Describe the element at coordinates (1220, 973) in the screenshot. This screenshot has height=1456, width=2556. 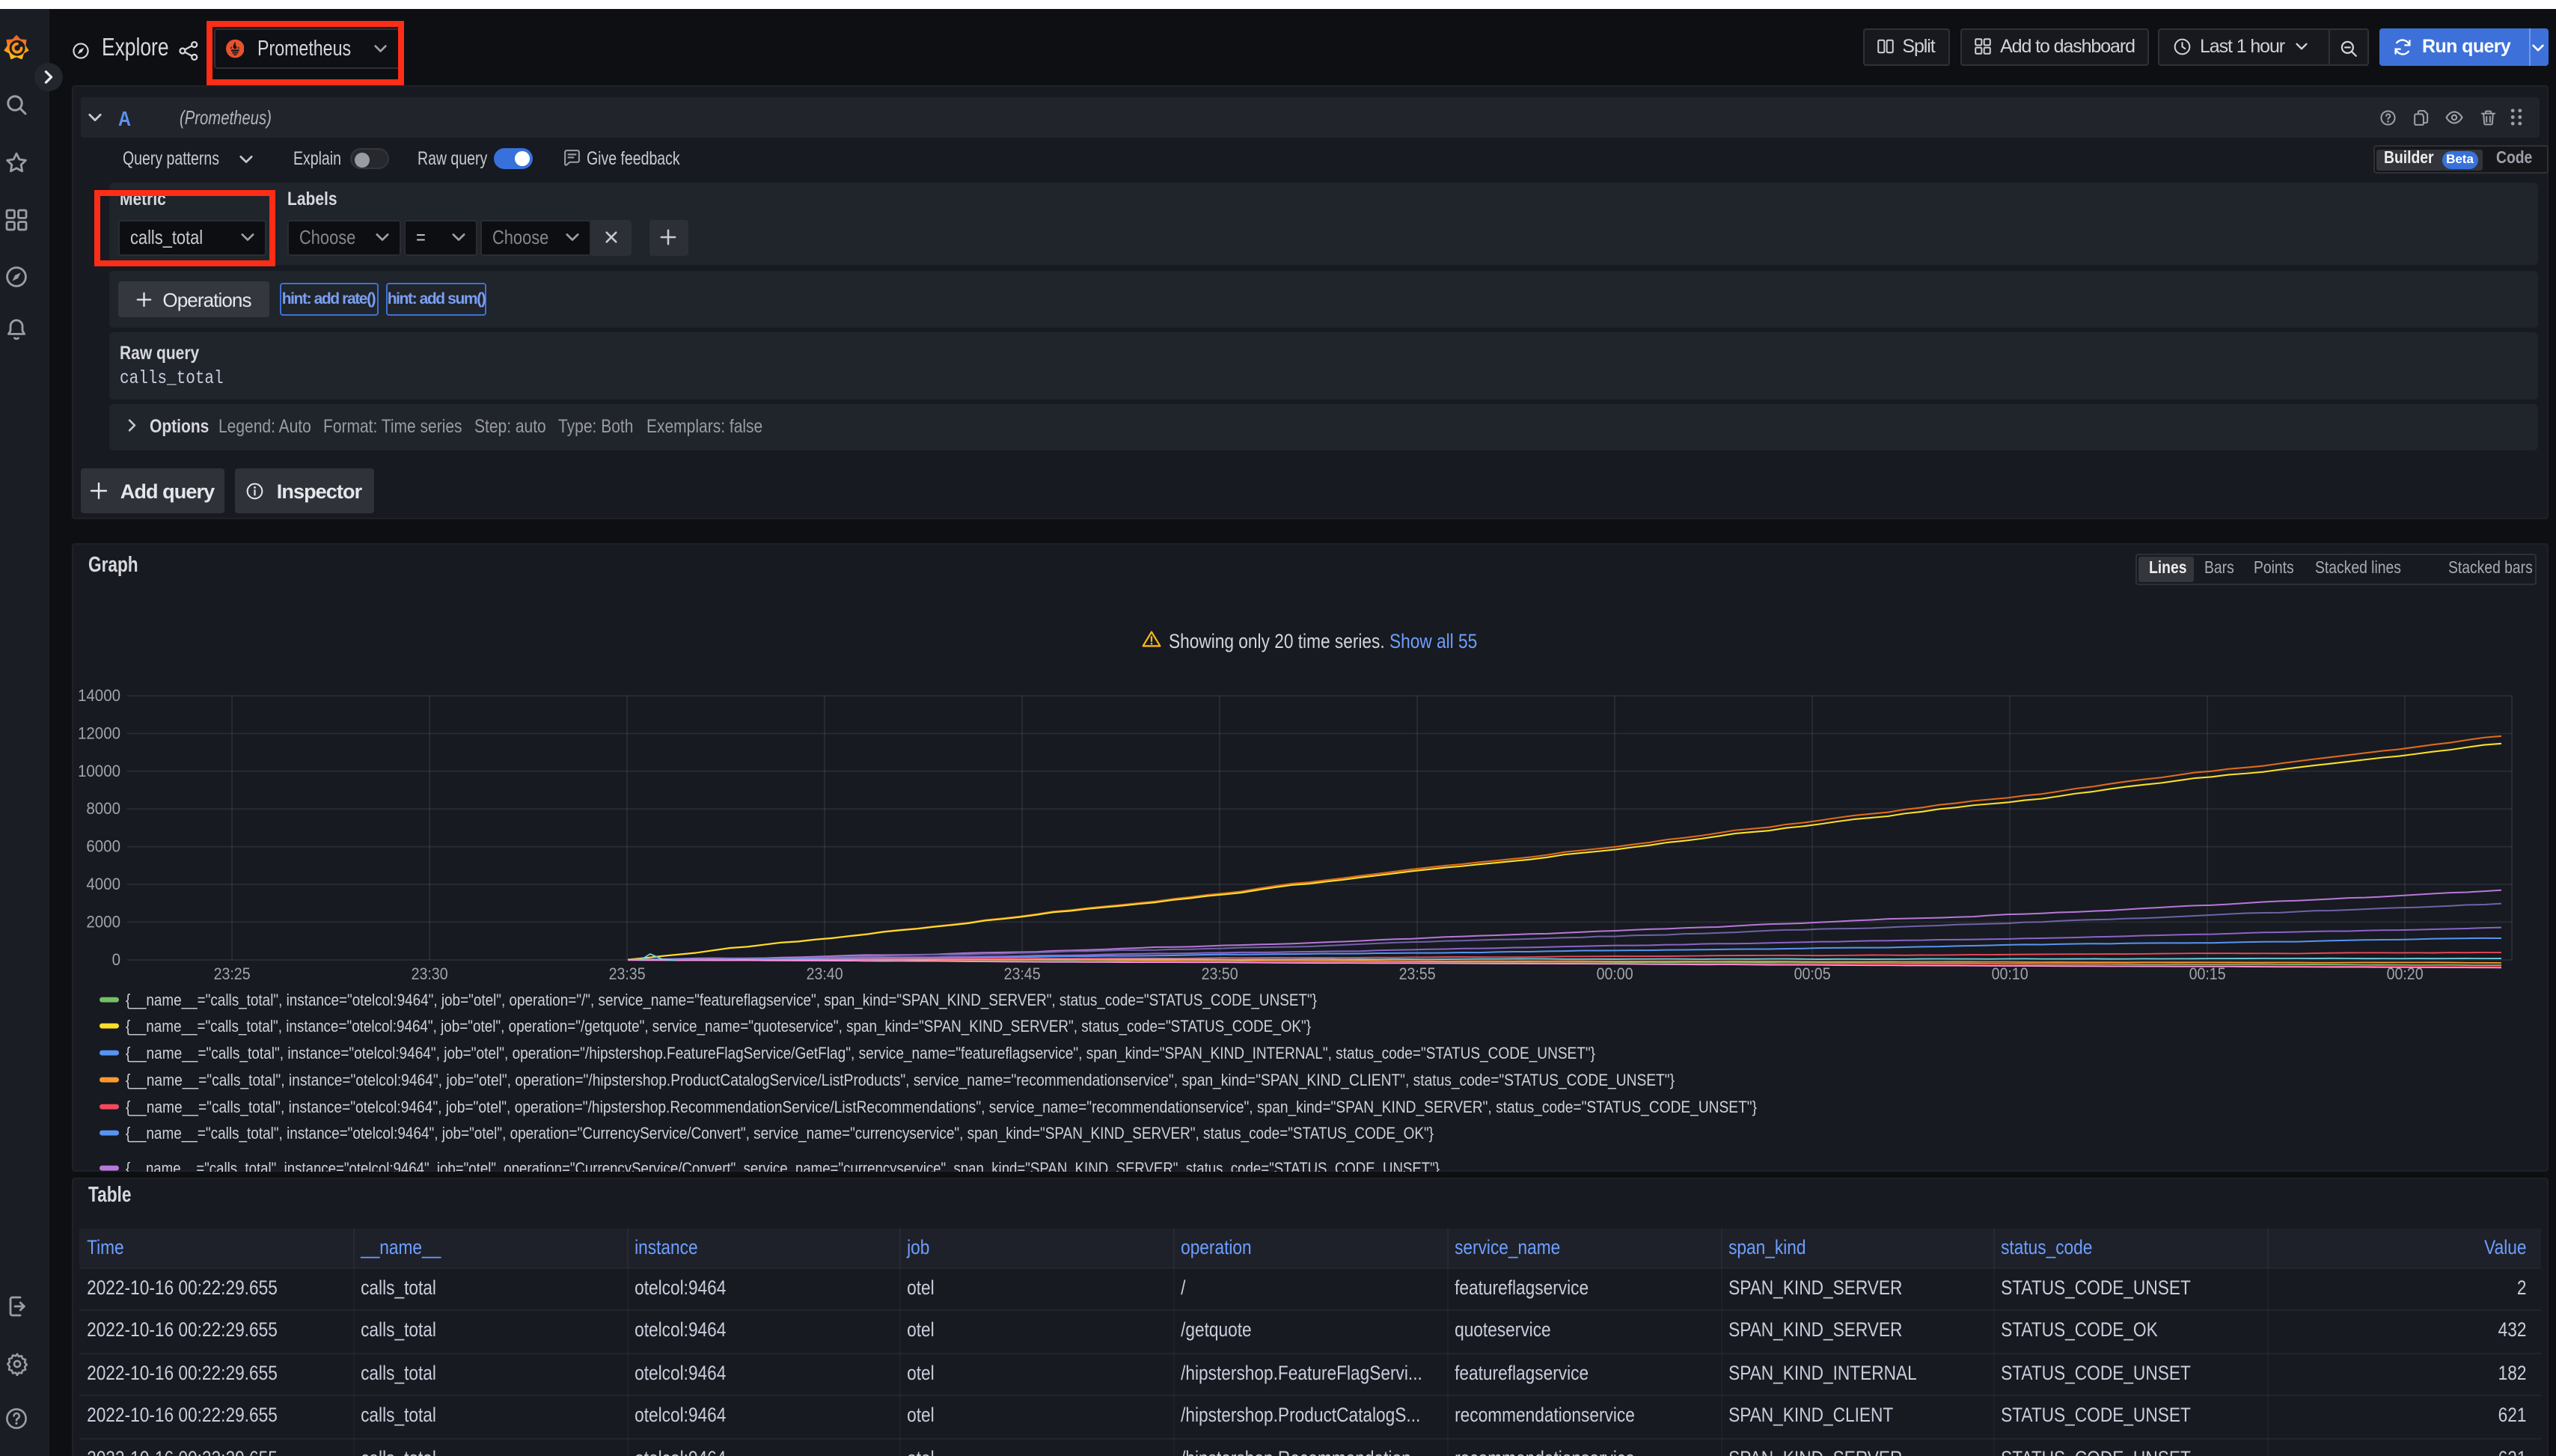
I see `svg-text: 23:50` at that location.